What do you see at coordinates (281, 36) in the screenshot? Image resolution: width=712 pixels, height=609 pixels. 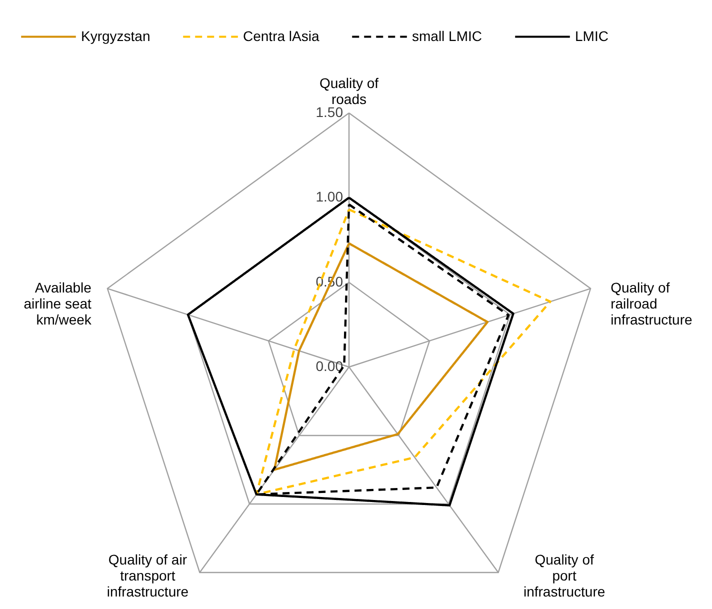 I see `legend-label: Centra lAsia` at bounding box center [281, 36].